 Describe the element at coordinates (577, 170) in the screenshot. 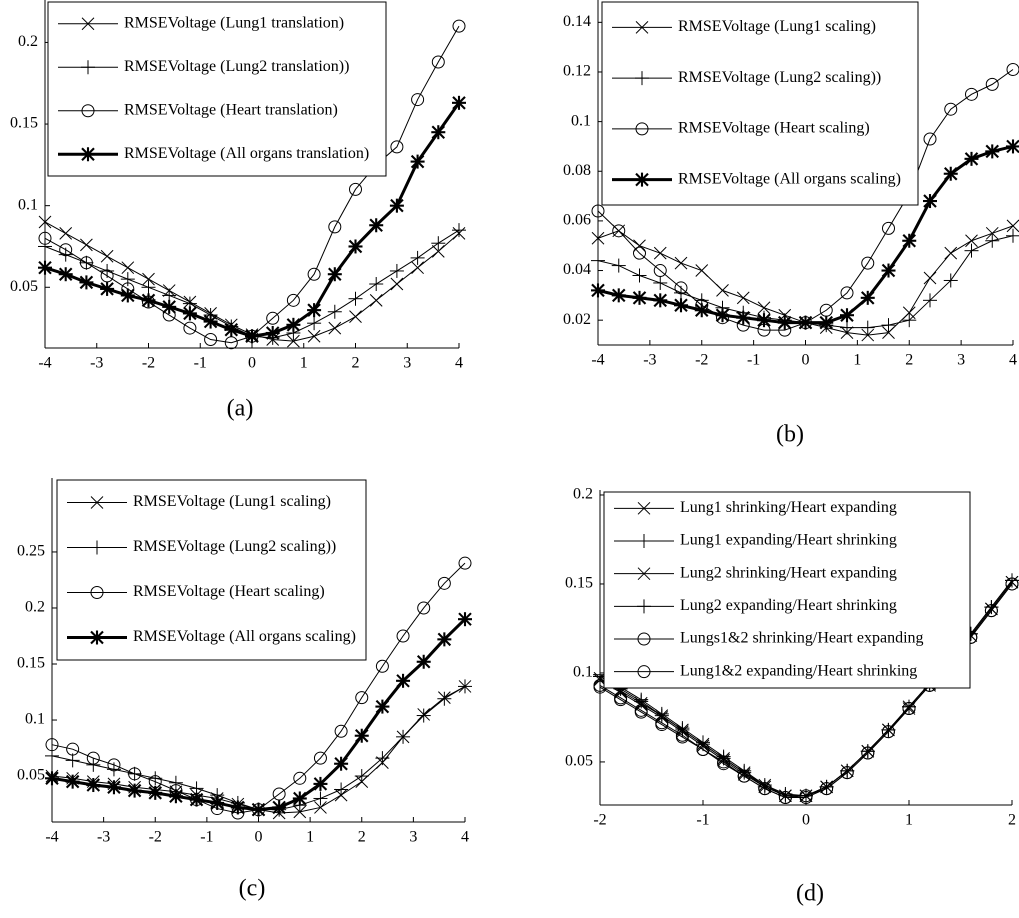

I see `y-tick-label: 0.08` at that location.